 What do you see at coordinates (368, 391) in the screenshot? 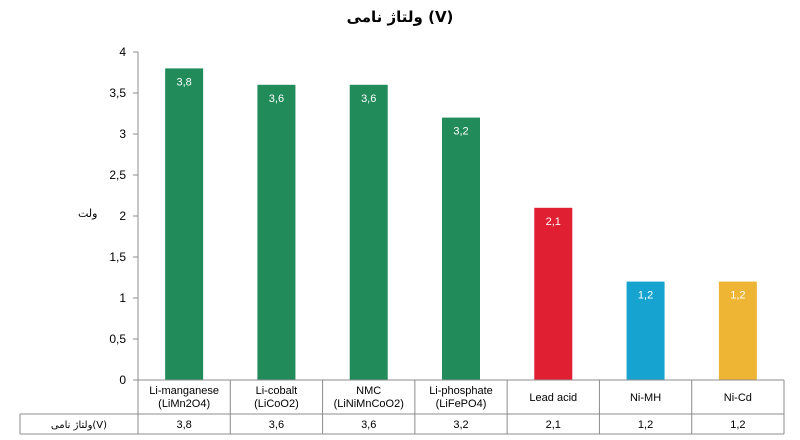
I see `x-category-label: NMC` at bounding box center [368, 391].